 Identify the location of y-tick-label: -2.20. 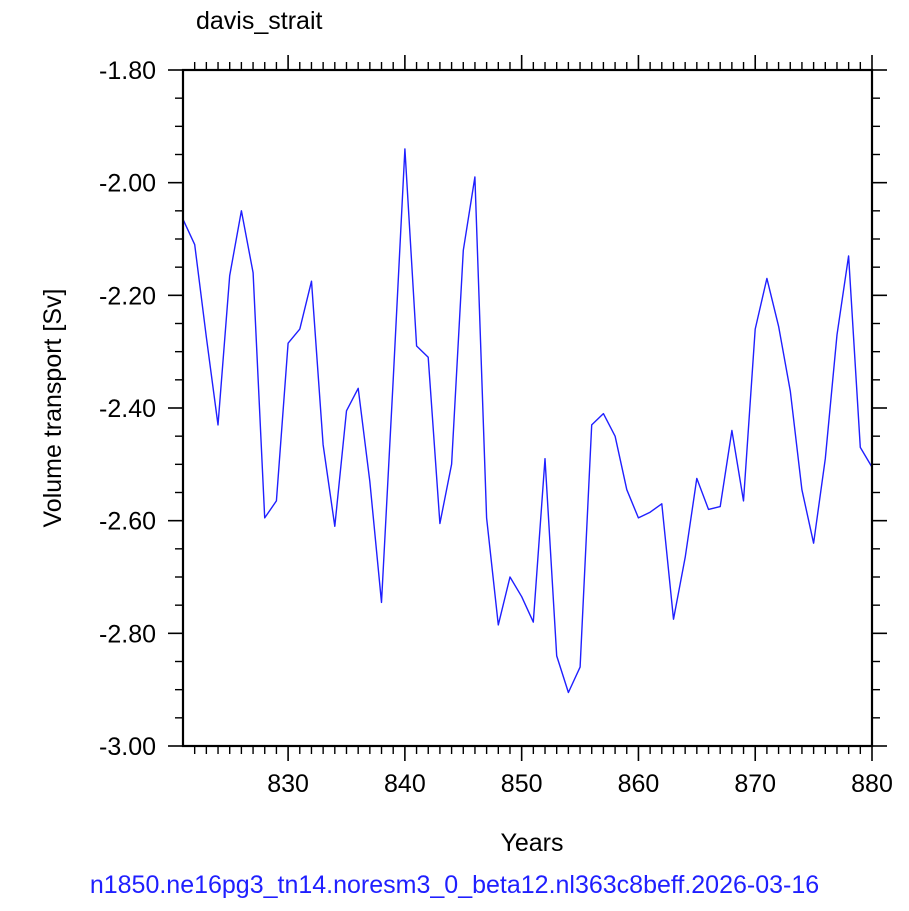
(127, 296).